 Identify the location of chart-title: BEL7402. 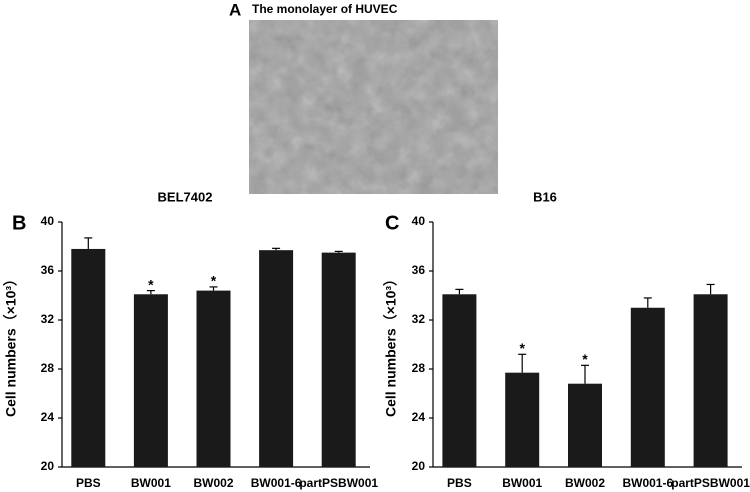
(185, 196).